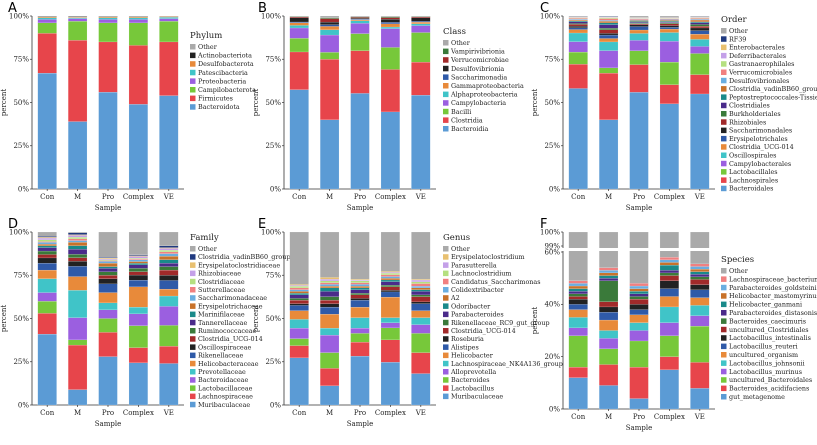 This screenshot has height=445, width=817. I want to click on legend-entry: Clostridia_UCG-014, so click(230, 339).